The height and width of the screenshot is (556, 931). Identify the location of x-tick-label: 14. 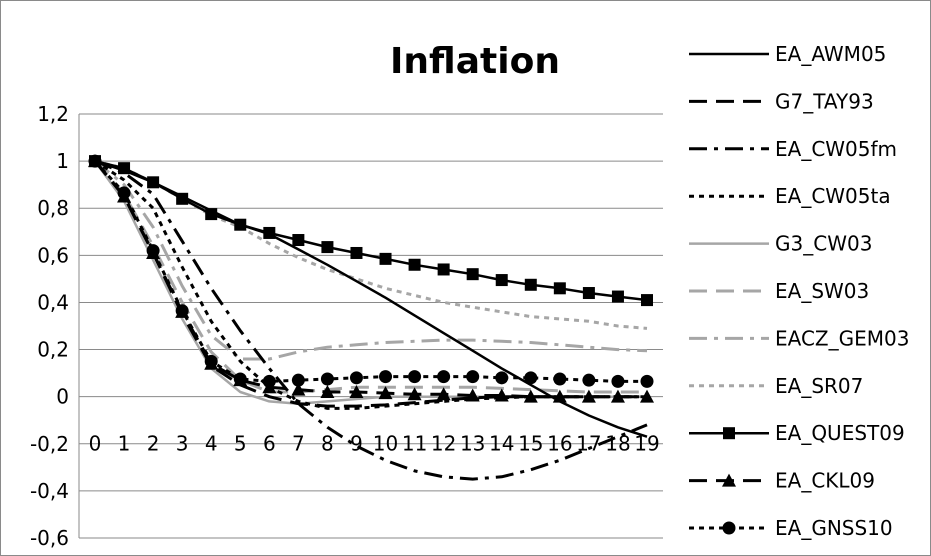
(501, 444).